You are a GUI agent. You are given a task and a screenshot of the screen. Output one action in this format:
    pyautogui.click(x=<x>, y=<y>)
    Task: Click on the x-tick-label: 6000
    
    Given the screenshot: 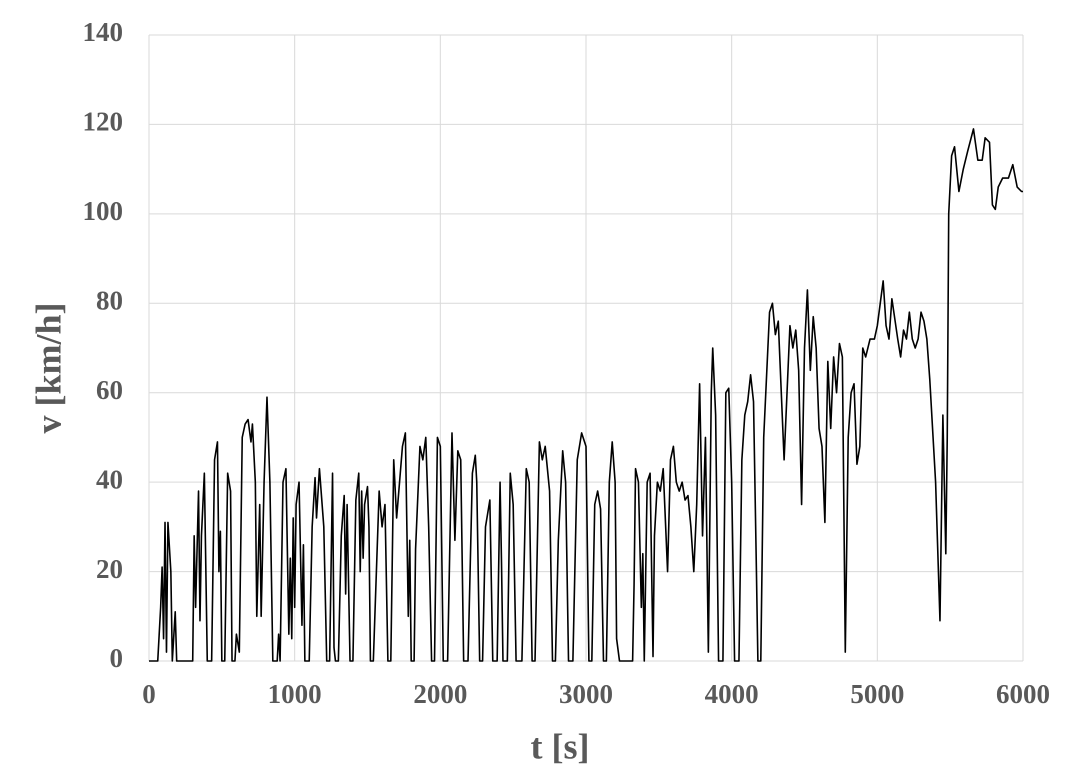 What is the action you would take?
    pyautogui.click(x=1023, y=694)
    